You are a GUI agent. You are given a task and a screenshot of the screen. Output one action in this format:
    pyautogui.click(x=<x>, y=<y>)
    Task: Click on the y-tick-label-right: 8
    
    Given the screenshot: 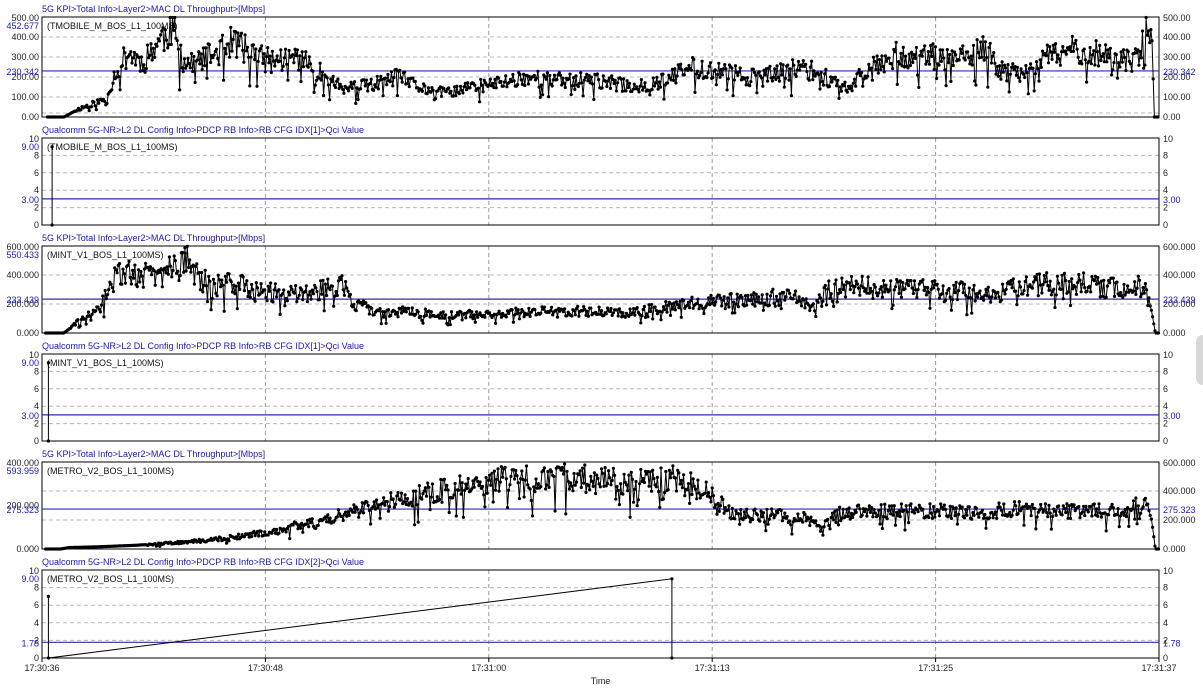 What is the action you would take?
    pyautogui.click(x=1165, y=588)
    